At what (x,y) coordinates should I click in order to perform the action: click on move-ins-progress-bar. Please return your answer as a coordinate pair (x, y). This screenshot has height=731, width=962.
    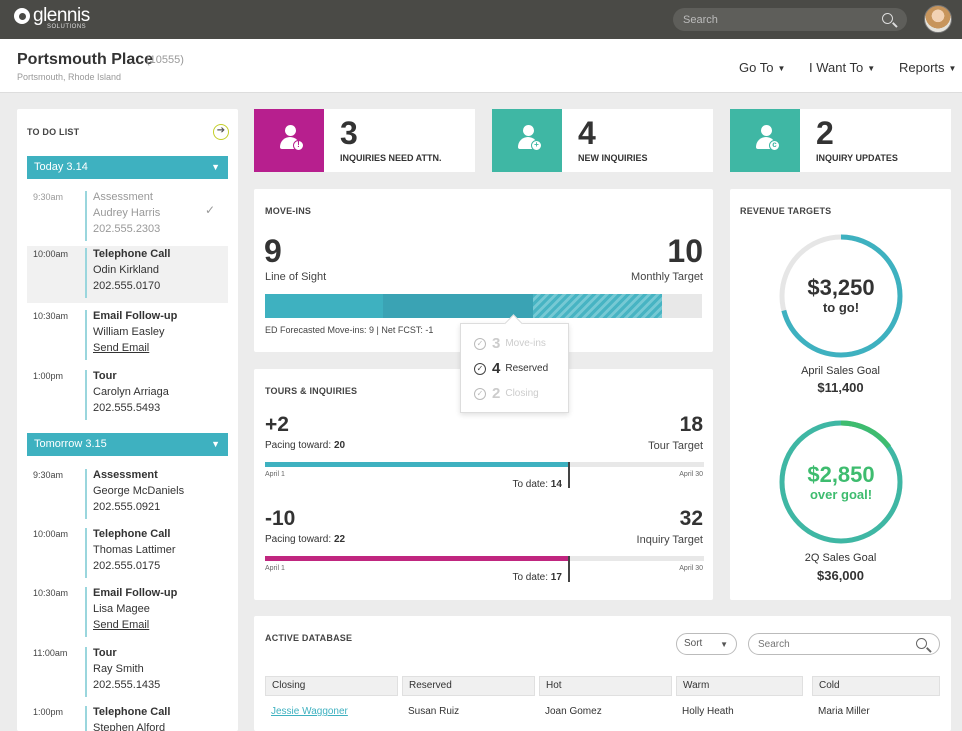
    Looking at the image, I should click on (483, 306).